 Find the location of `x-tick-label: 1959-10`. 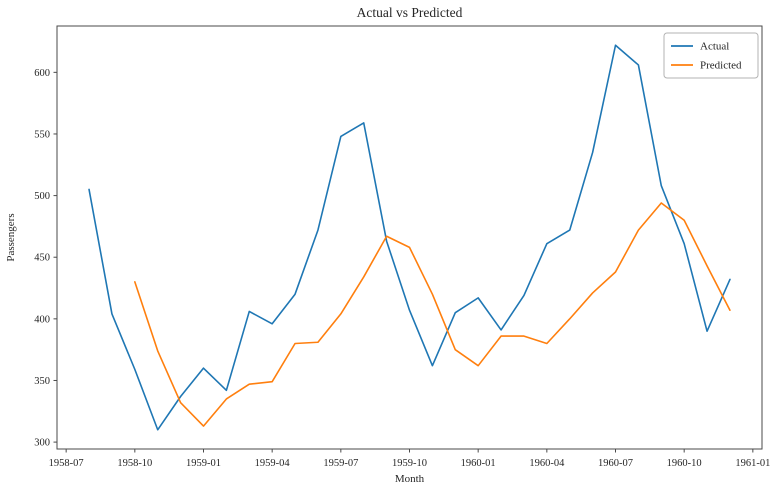

x-tick-label: 1959-10 is located at coordinates (409, 463).